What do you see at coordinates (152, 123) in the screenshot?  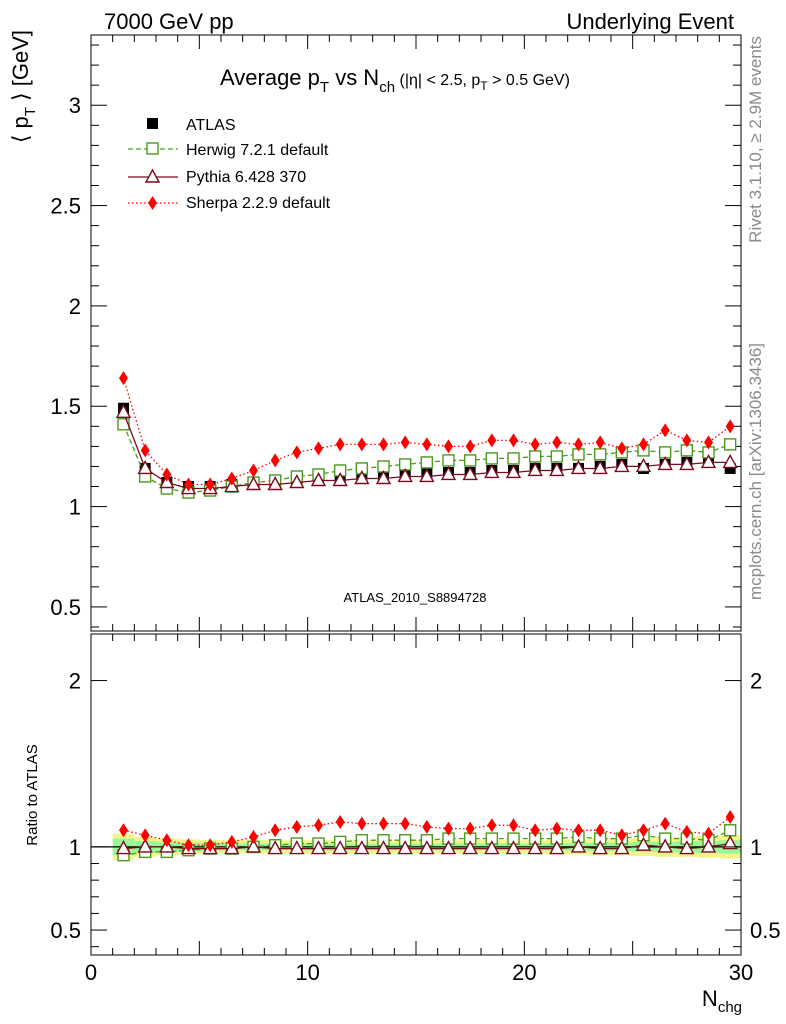 I see `legend-marker-atlas` at bounding box center [152, 123].